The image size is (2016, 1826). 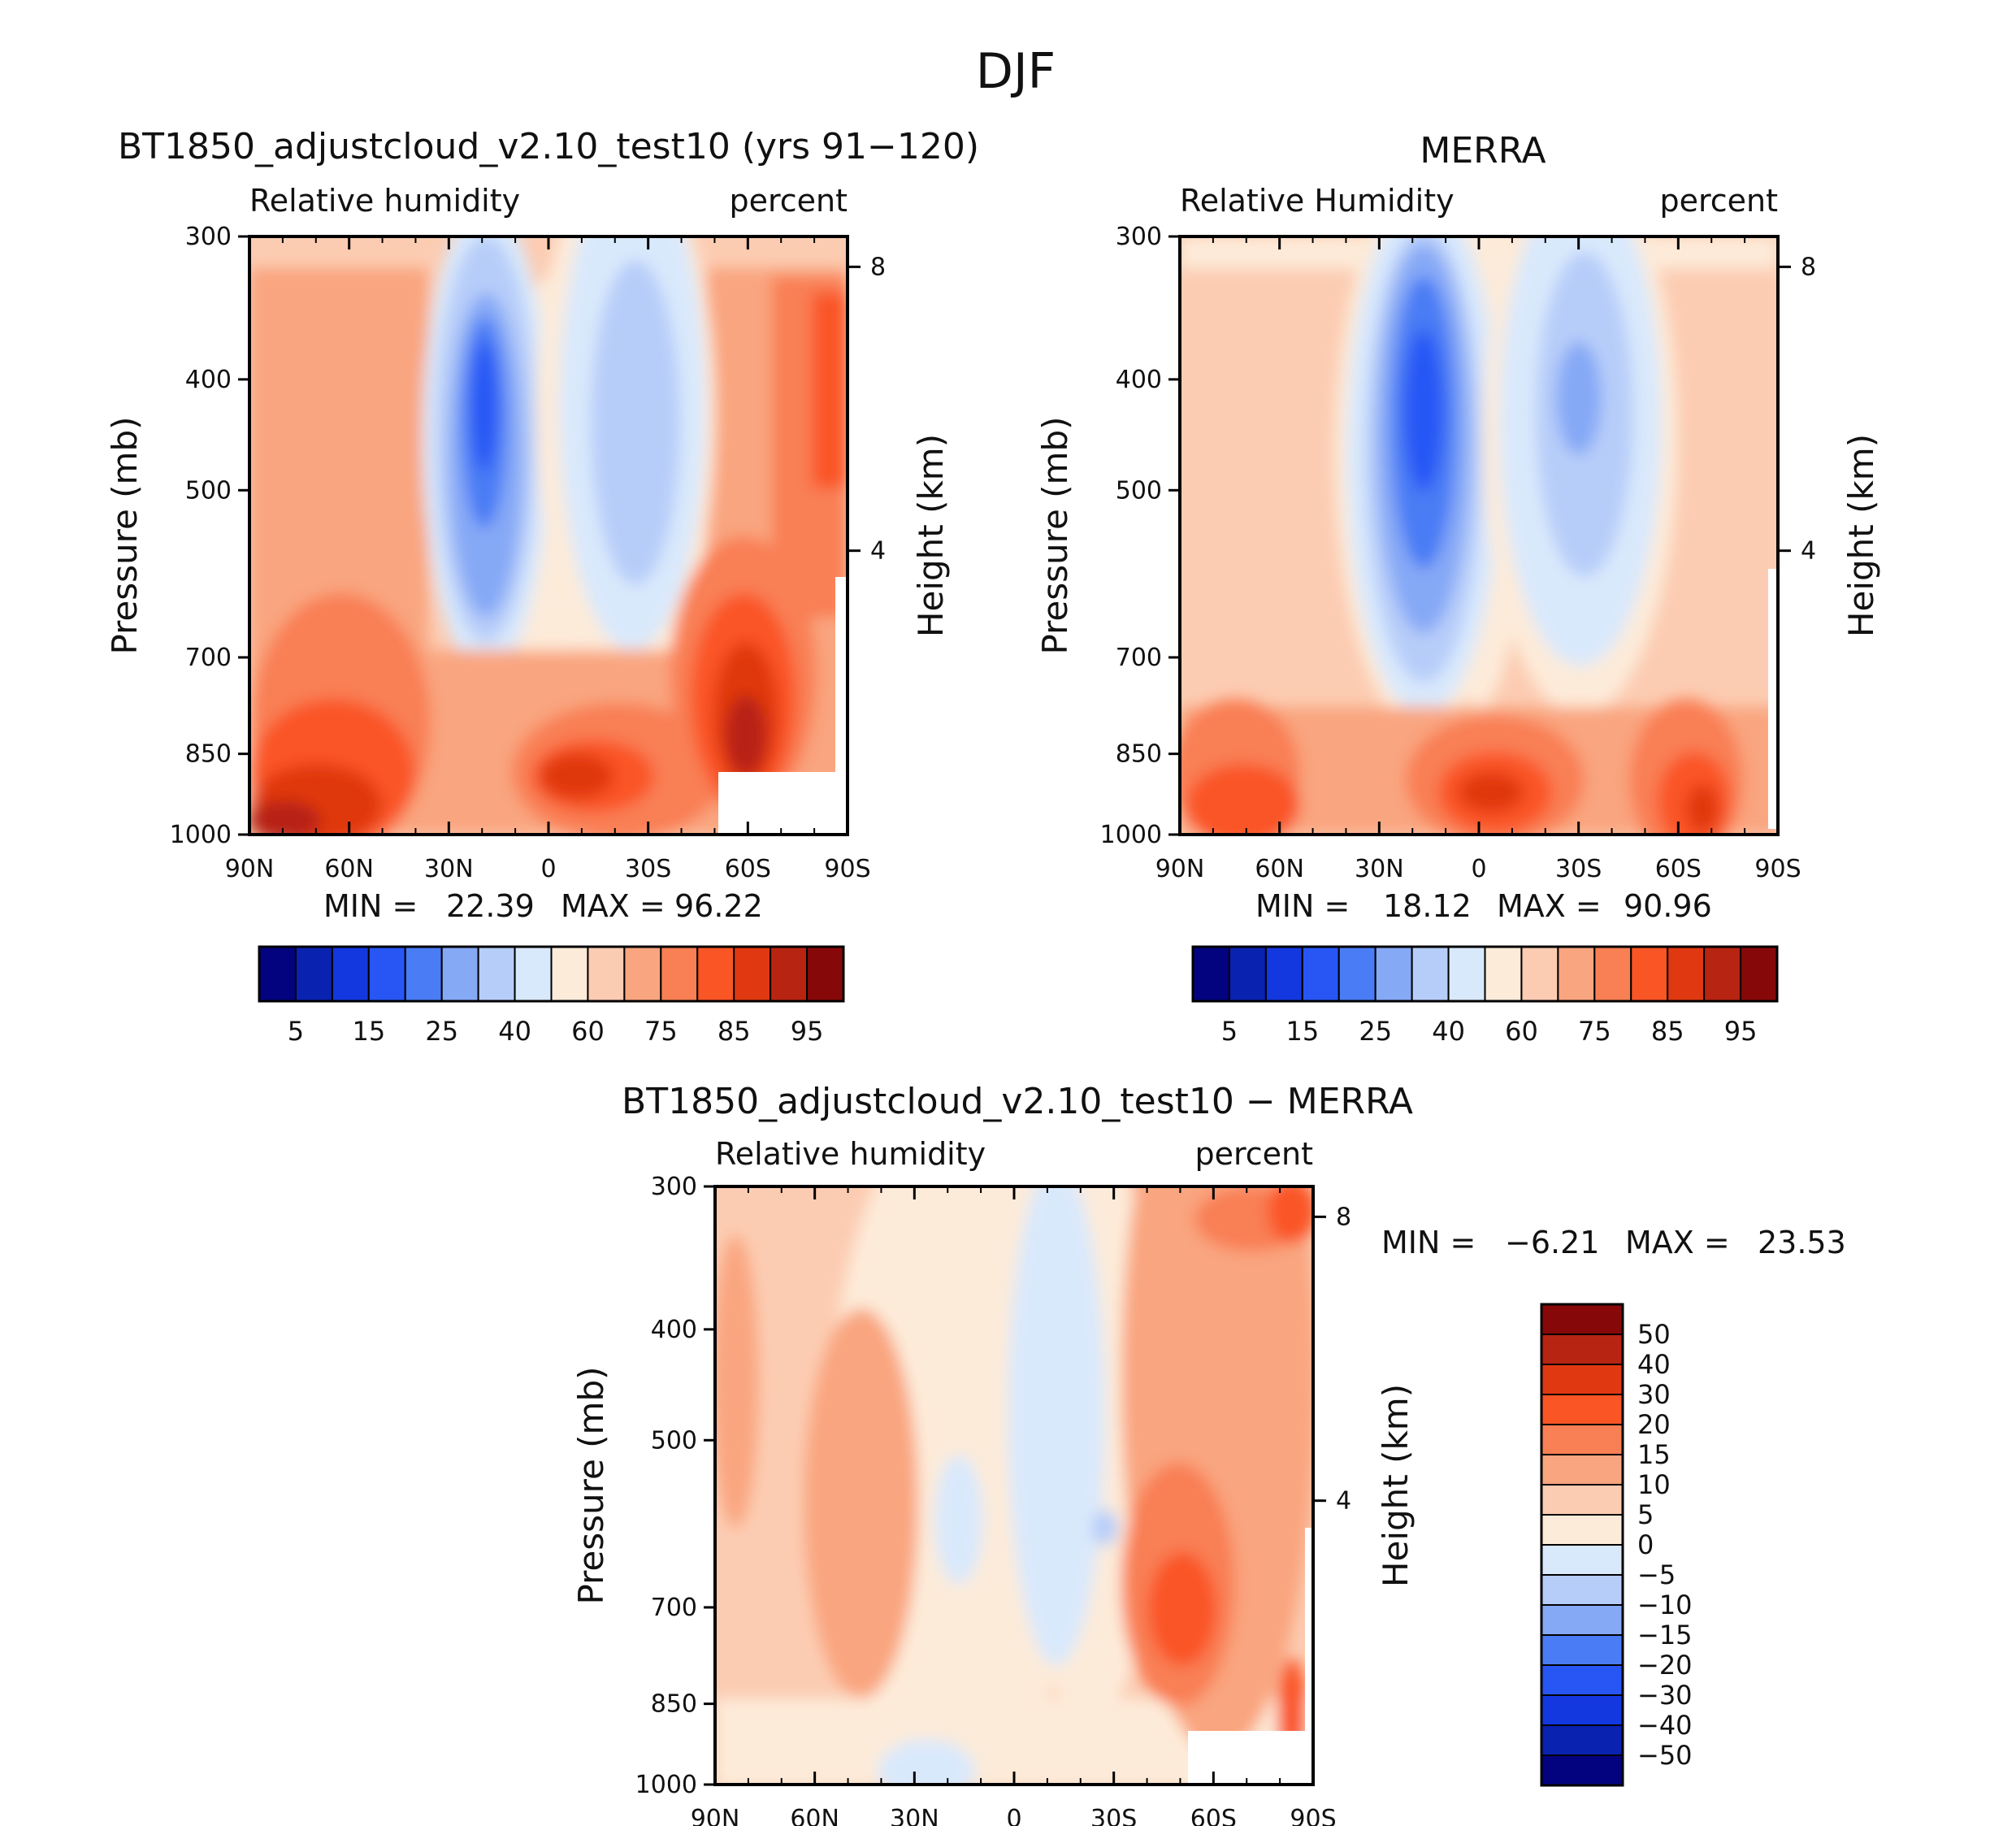 I want to click on colorbar-label: 85, so click(x=734, y=1031).